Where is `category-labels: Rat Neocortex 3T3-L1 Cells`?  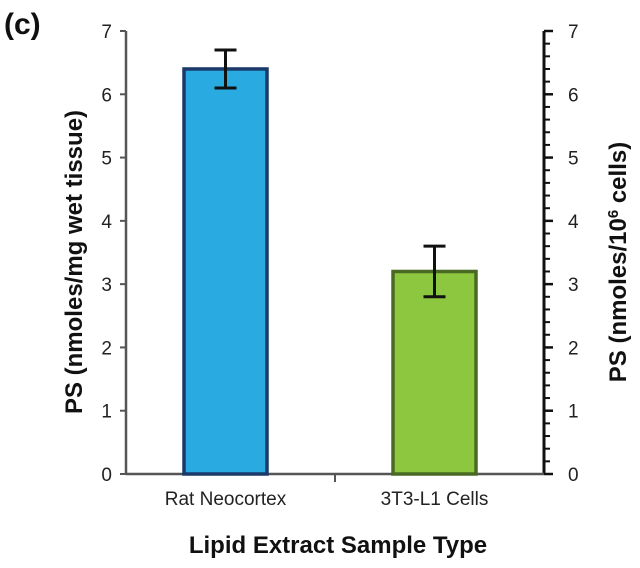
category-labels: Rat Neocortex 3T3-L1 Cells is located at coordinates (327, 499).